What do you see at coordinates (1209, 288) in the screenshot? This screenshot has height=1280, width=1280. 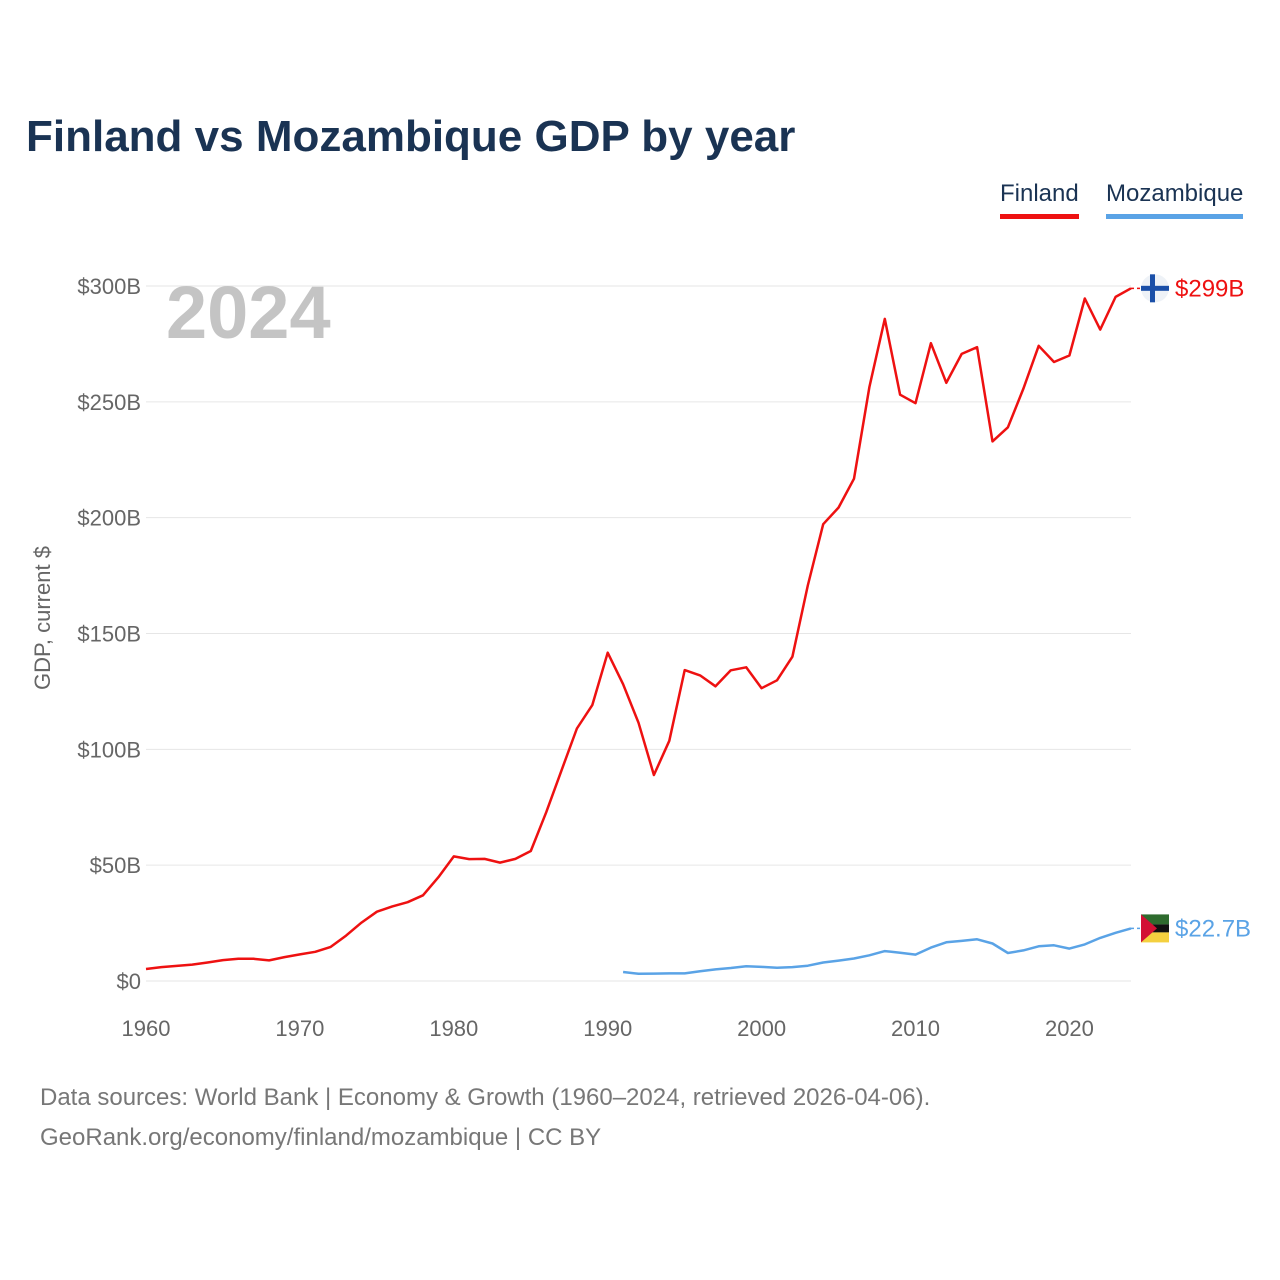 I see `end-value-label-finland: $299B` at bounding box center [1209, 288].